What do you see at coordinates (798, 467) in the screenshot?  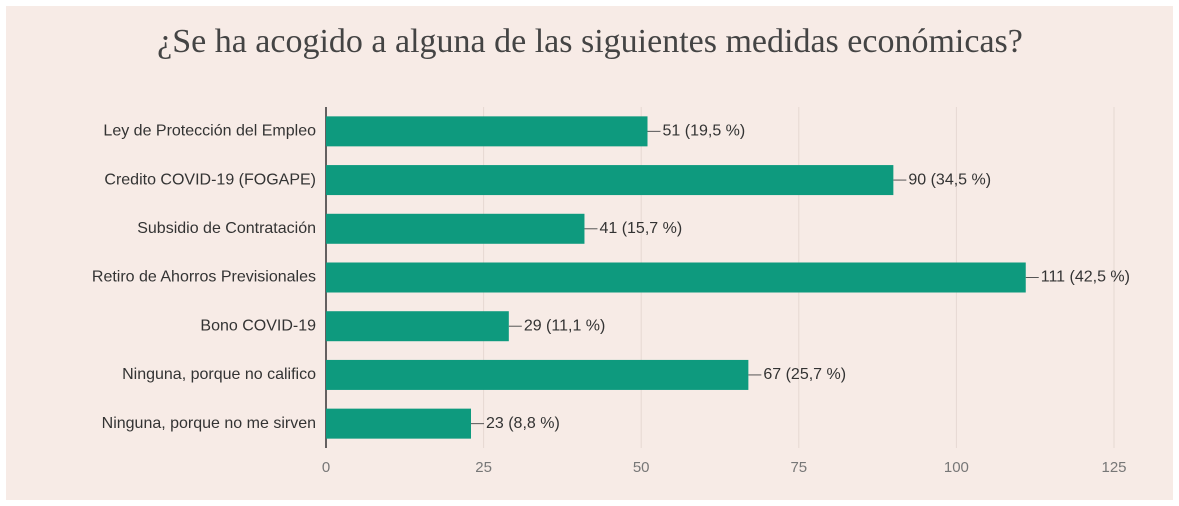 I see `x-tick-label: 75` at bounding box center [798, 467].